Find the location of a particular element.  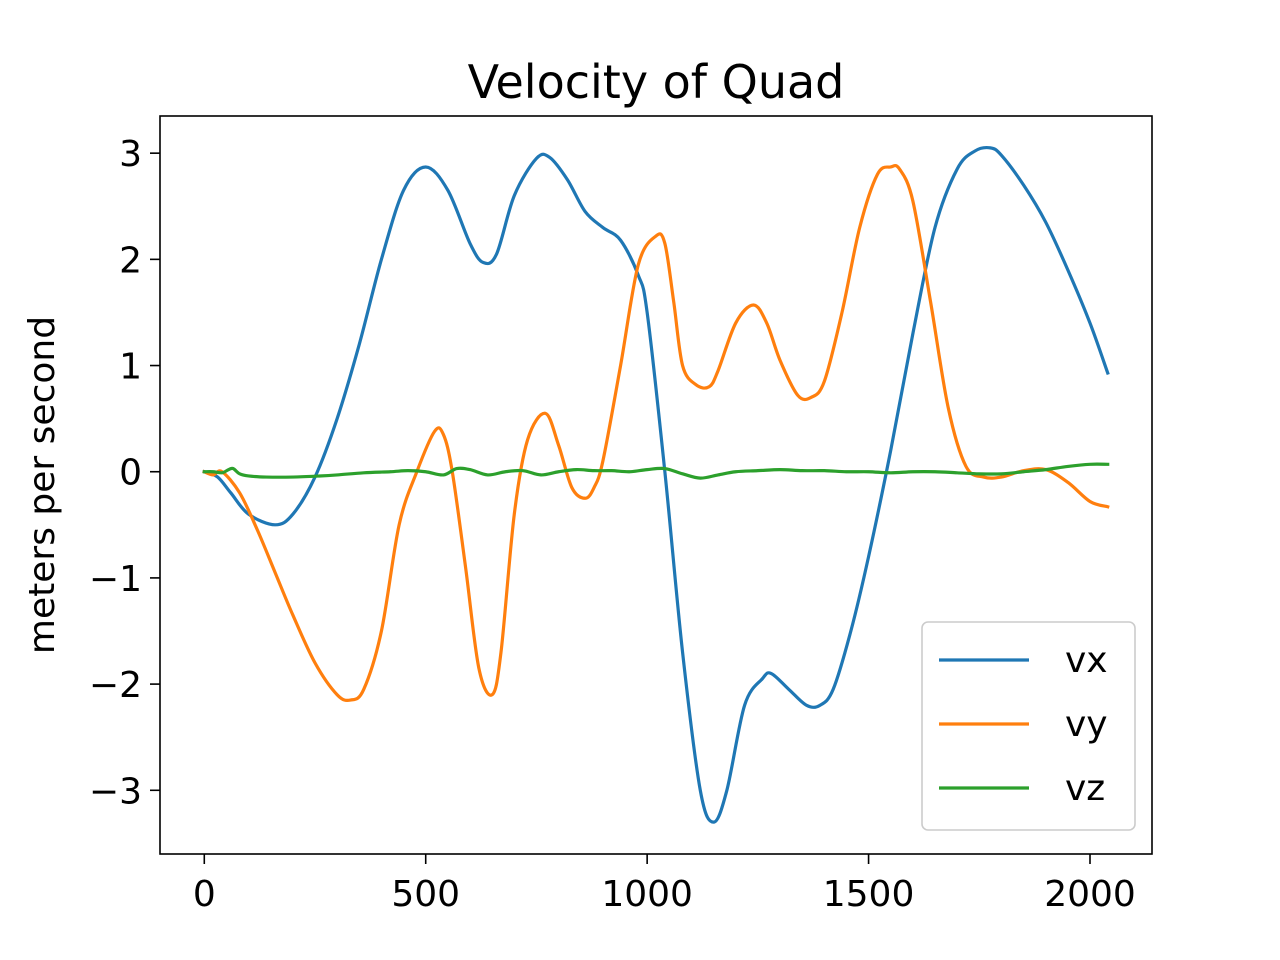

y-tick-label: 3 is located at coordinates (130, 154).